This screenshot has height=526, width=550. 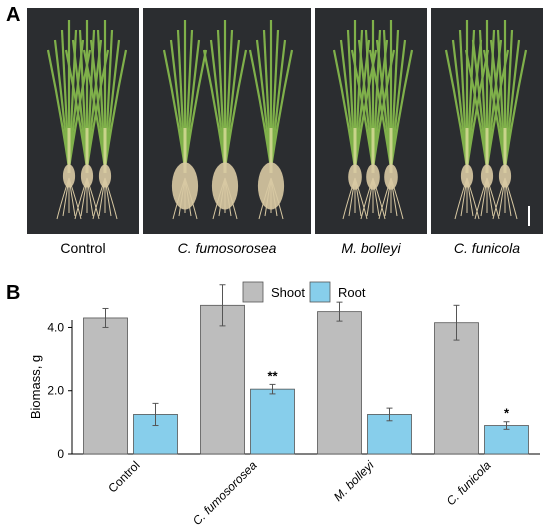 What do you see at coordinates (83, 248) in the screenshot?
I see `photo-caption-control: Control` at bounding box center [83, 248].